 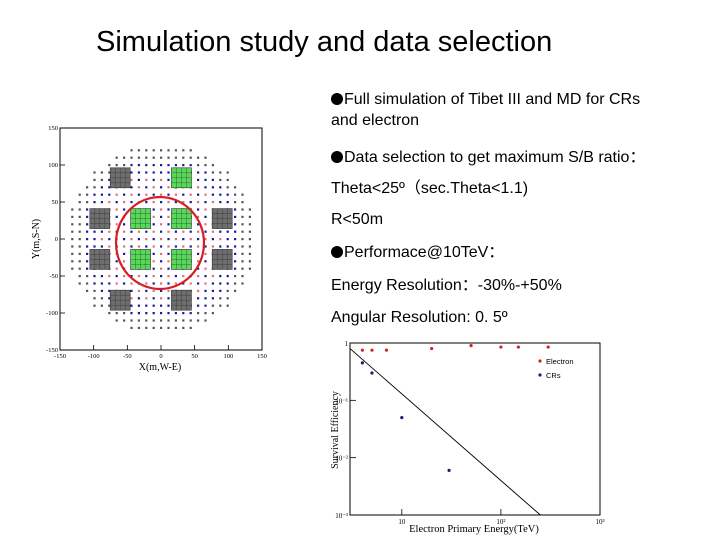 What do you see at coordinates (160, 367) in the screenshot?
I see `x-axis-label: X(m,W-E)` at bounding box center [160, 367].